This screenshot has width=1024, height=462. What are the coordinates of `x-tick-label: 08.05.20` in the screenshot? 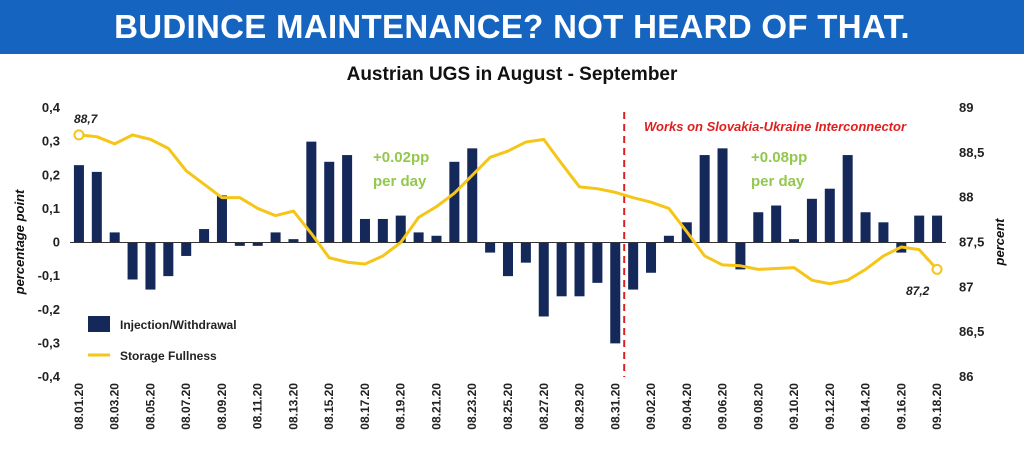 It's located at (150, 406).